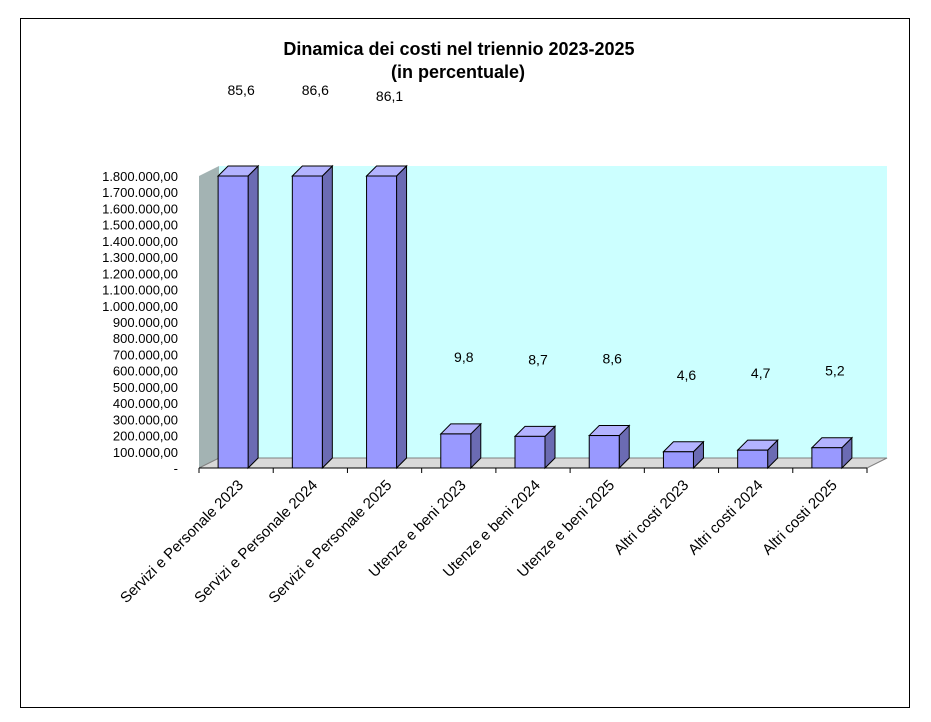 This screenshot has height=722, width=931. I want to click on category-label: Servizi e Personale 2024, so click(256, 542).